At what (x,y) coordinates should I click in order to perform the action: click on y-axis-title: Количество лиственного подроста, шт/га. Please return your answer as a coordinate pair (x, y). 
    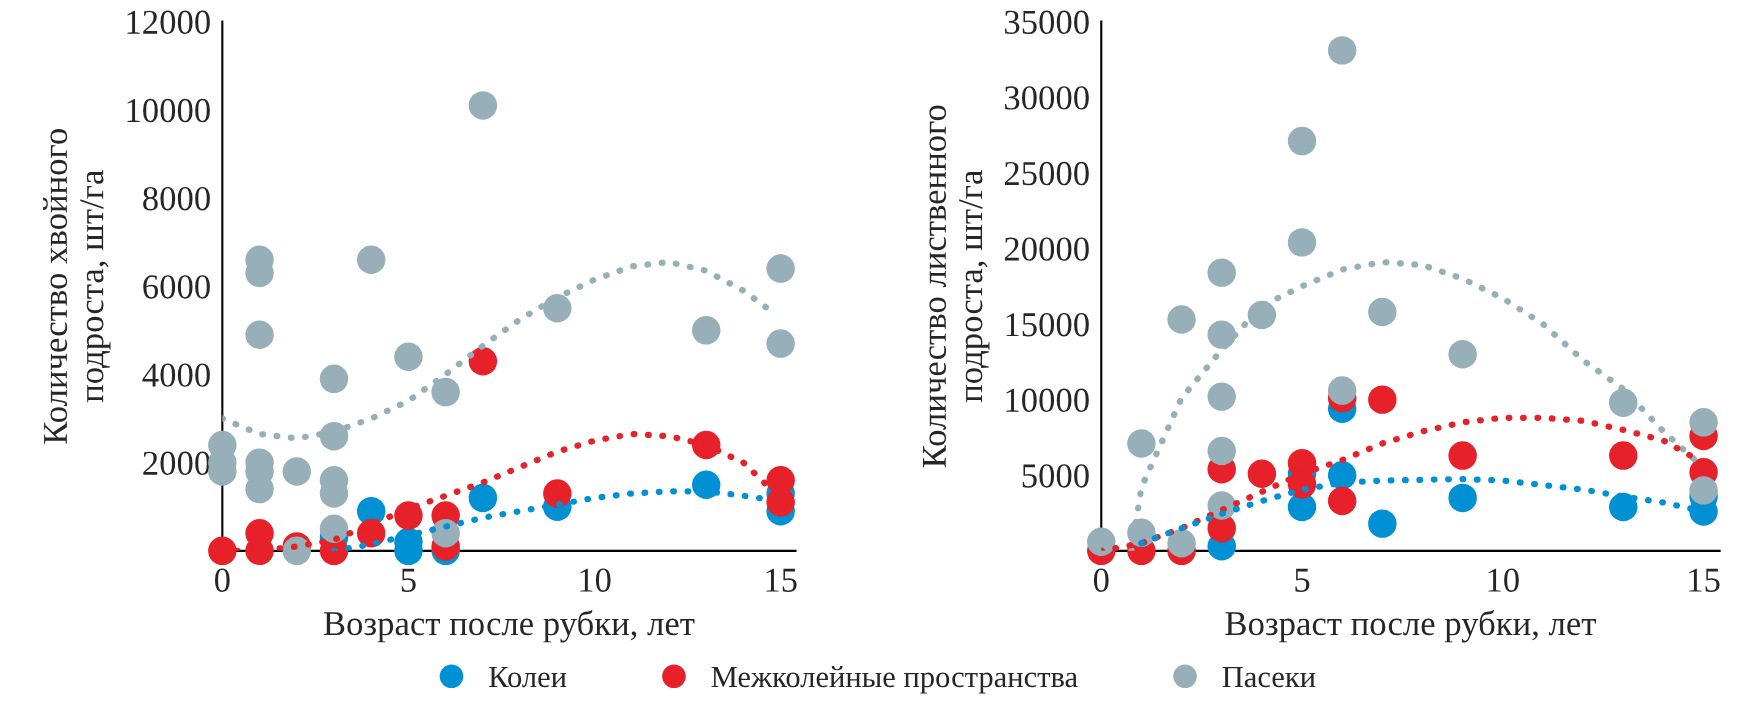
    Looking at the image, I should click on (956, 286).